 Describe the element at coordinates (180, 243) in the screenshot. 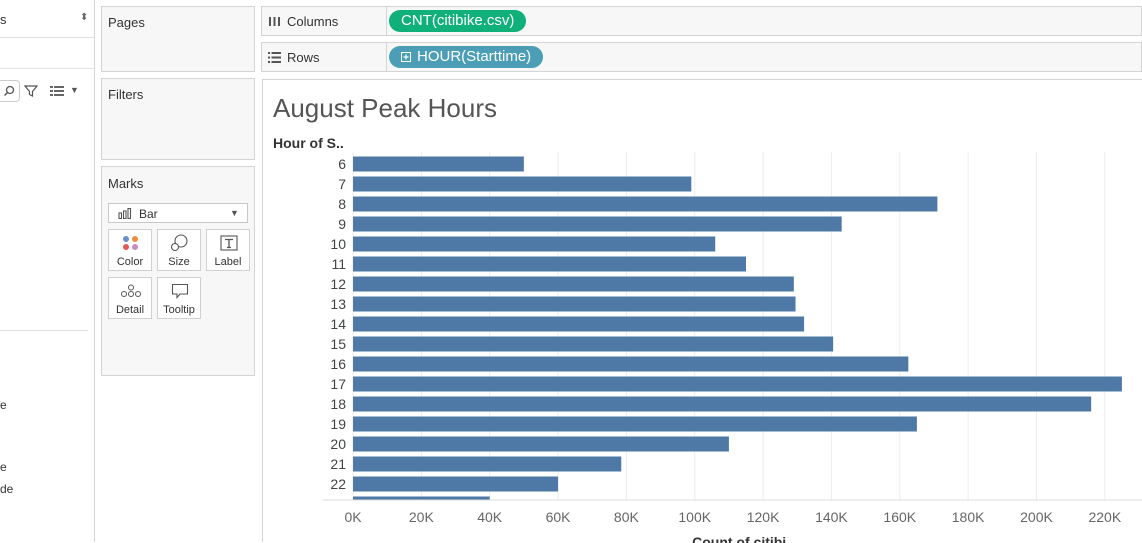

I see `size-icon` at that location.